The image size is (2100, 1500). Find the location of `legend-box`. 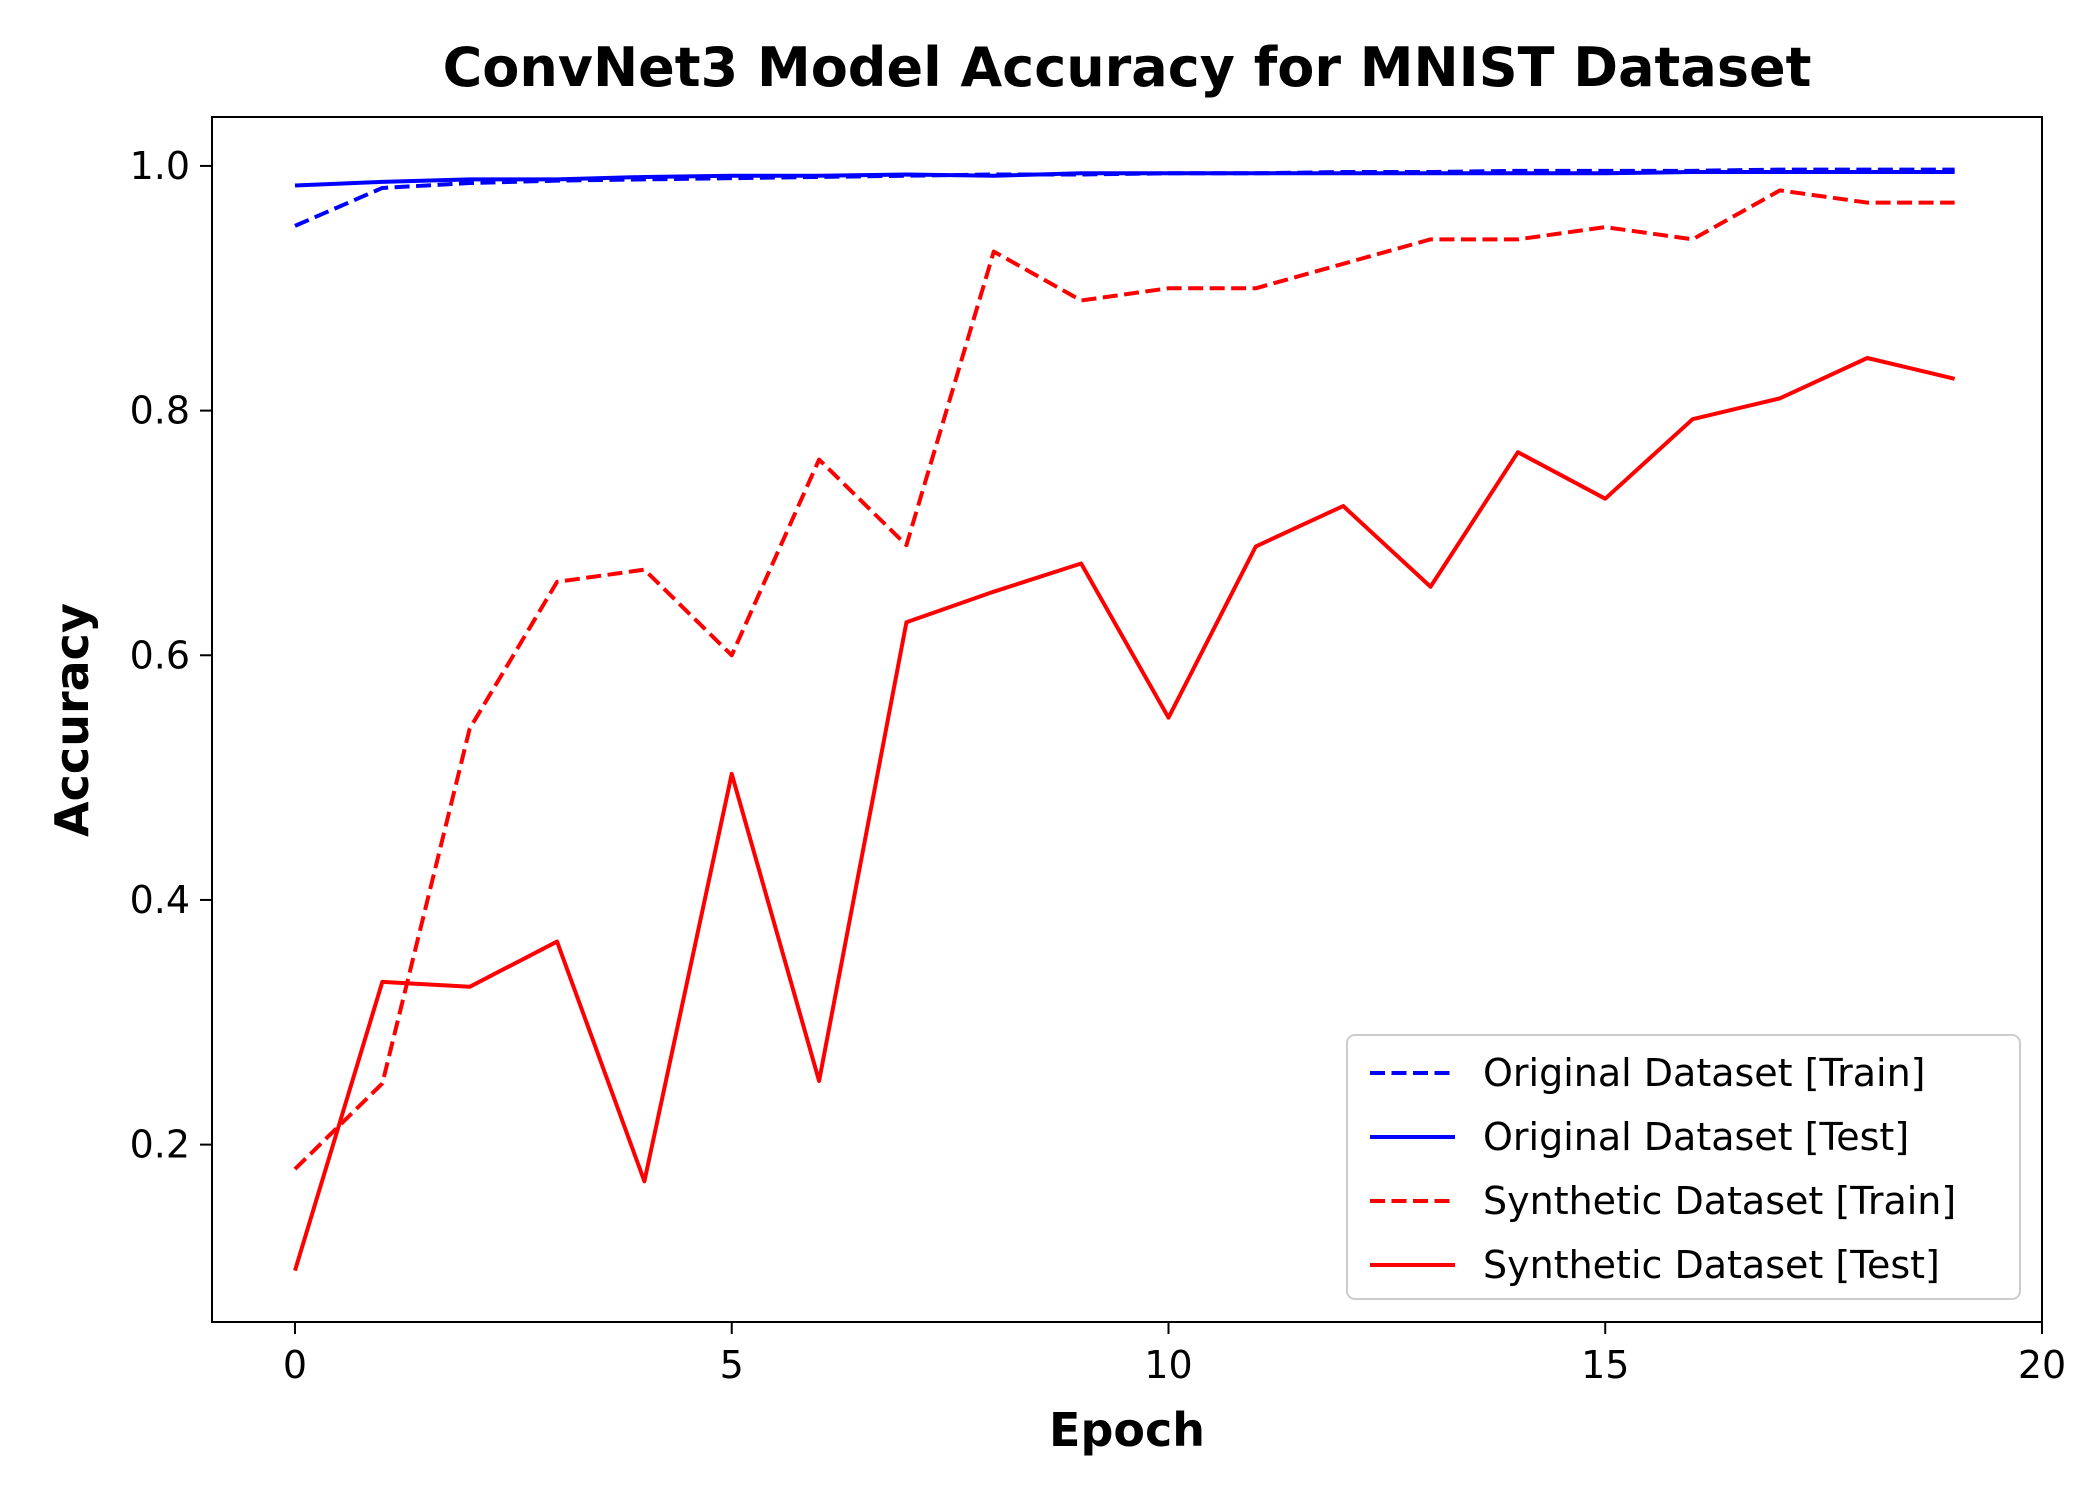

legend-box is located at coordinates (1683, 1167).